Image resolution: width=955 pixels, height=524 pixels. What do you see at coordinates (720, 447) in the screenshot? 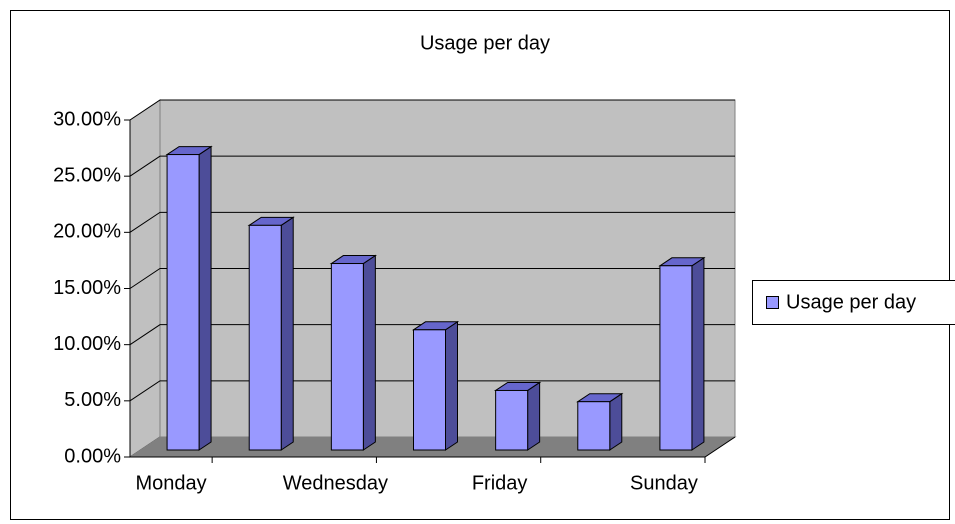
I see `x-axis-depth` at bounding box center [720, 447].